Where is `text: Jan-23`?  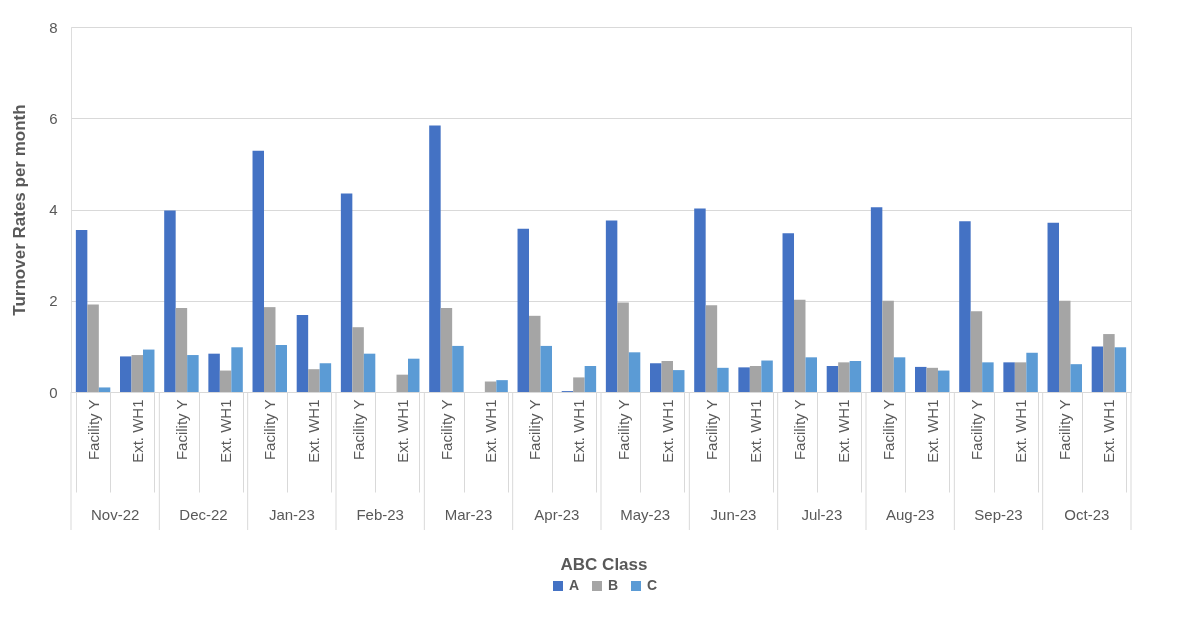 text: Jan-23 is located at coordinates (291, 514).